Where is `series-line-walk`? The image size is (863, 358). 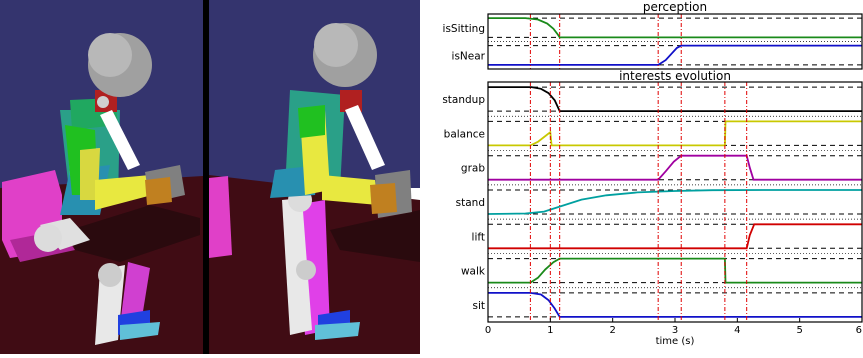 series-line-walk is located at coordinates (675, 270).